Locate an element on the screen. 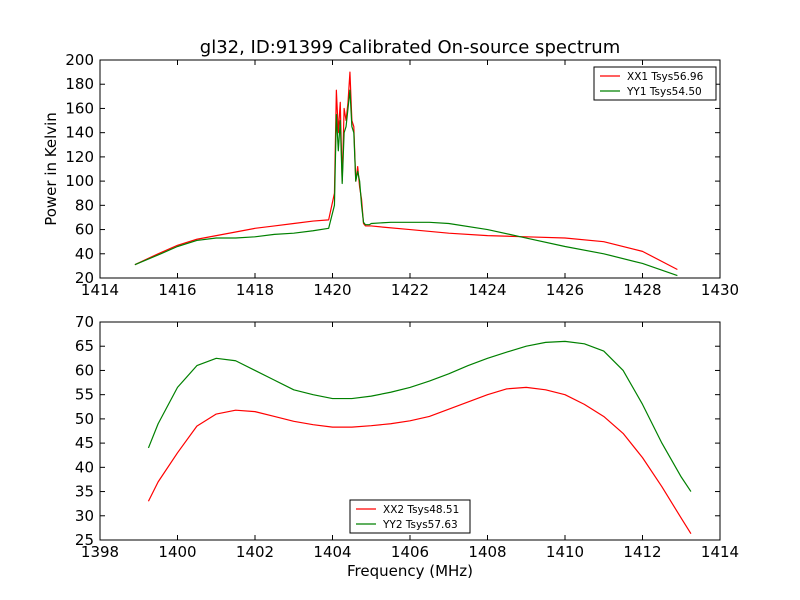 The width and height of the screenshot is (800, 600). y-tick-label: 70 is located at coordinates (84, 322).